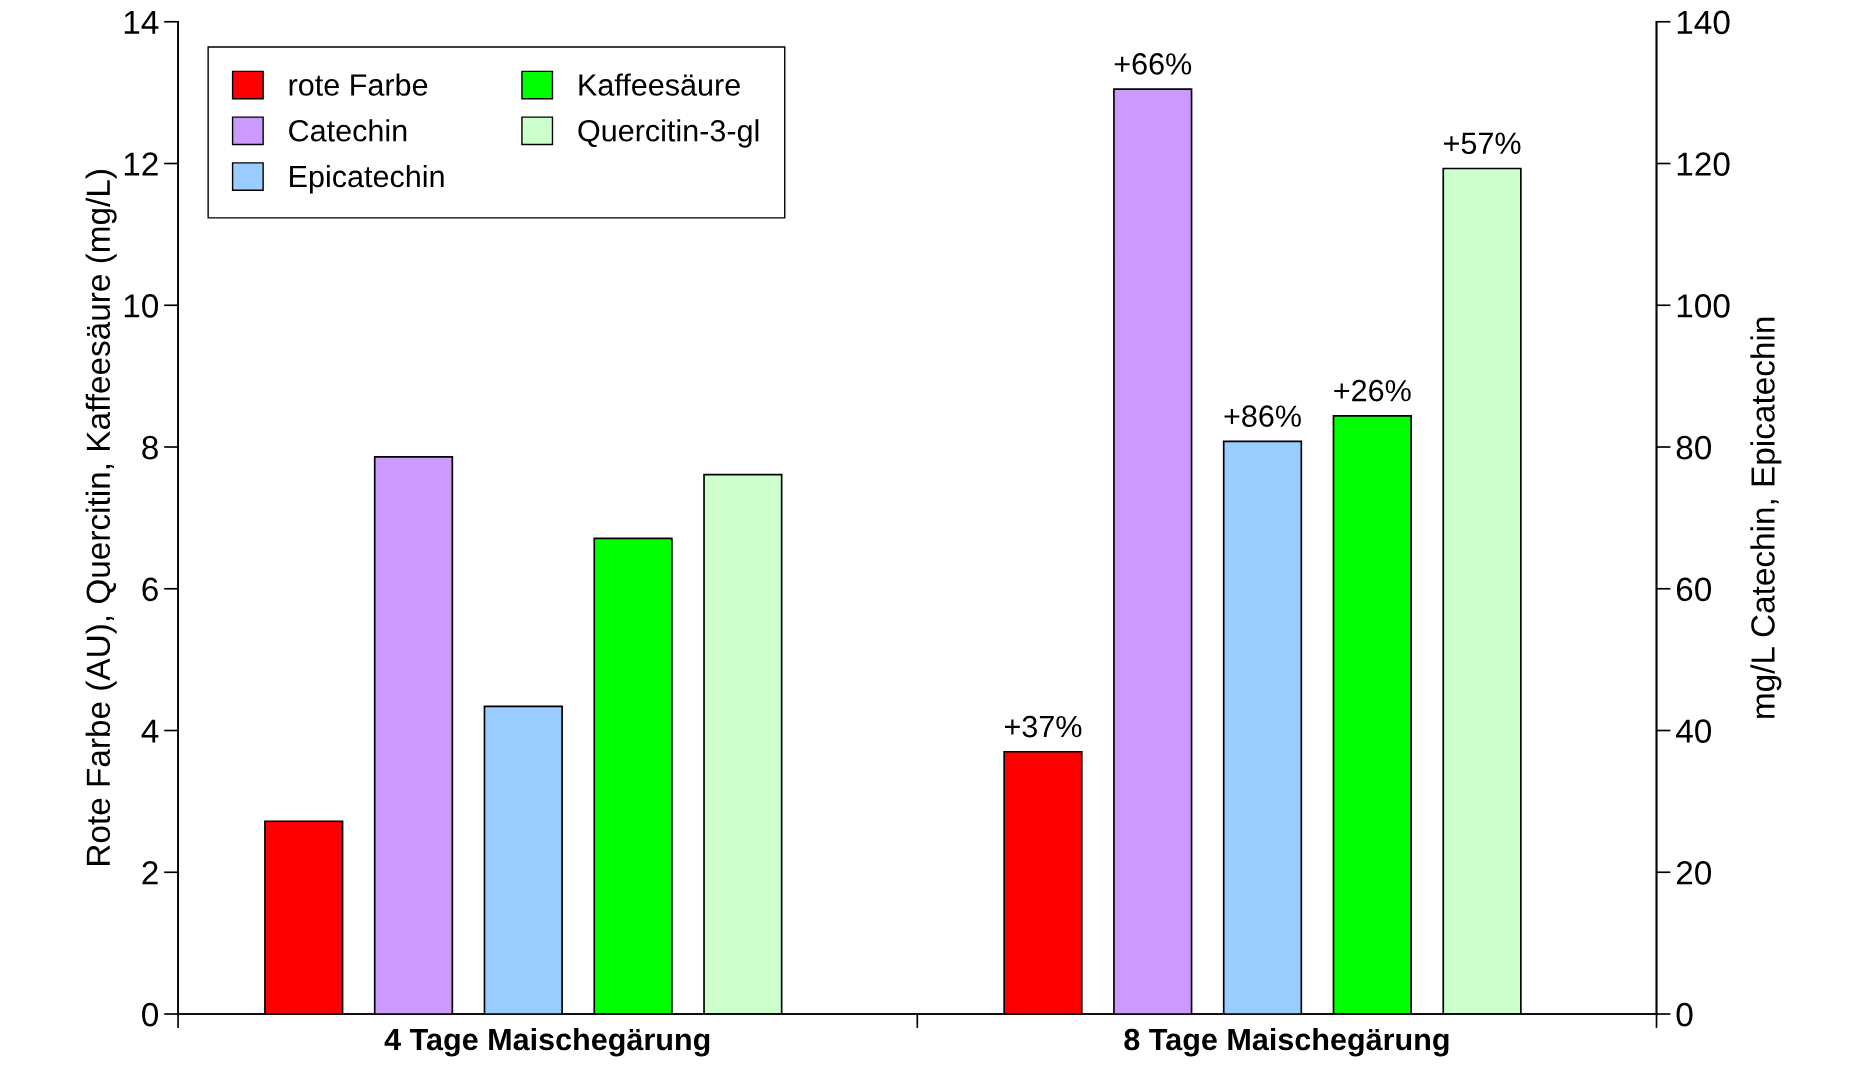  What do you see at coordinates (150, 731) in the screenshot?
I see `y-tick-label: 4` at bounding box center [150, 731].